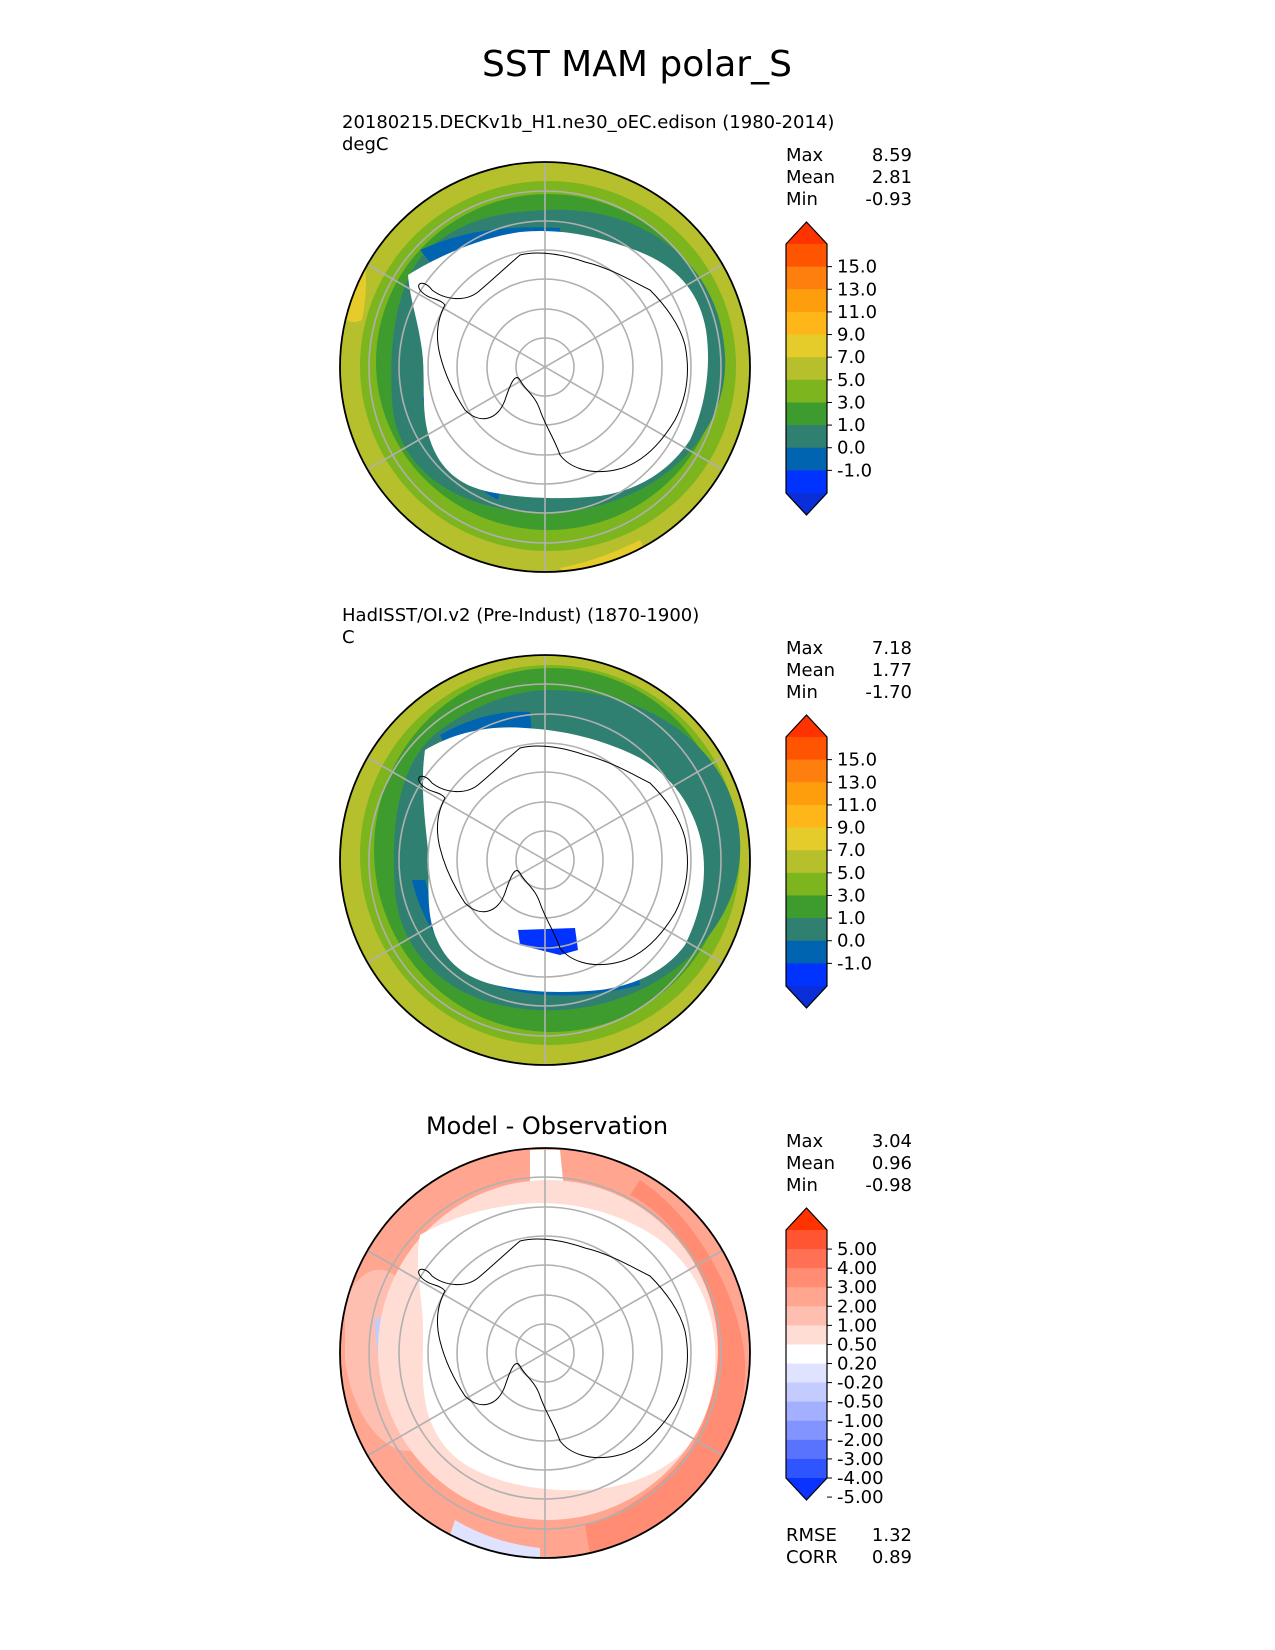  I want to click on polar-map-observation, so click(545, 860).